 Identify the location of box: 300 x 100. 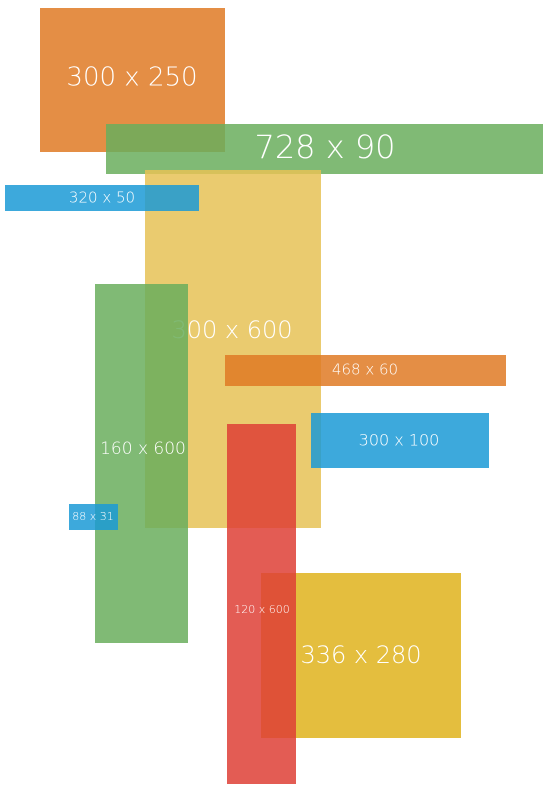
(400, 440).